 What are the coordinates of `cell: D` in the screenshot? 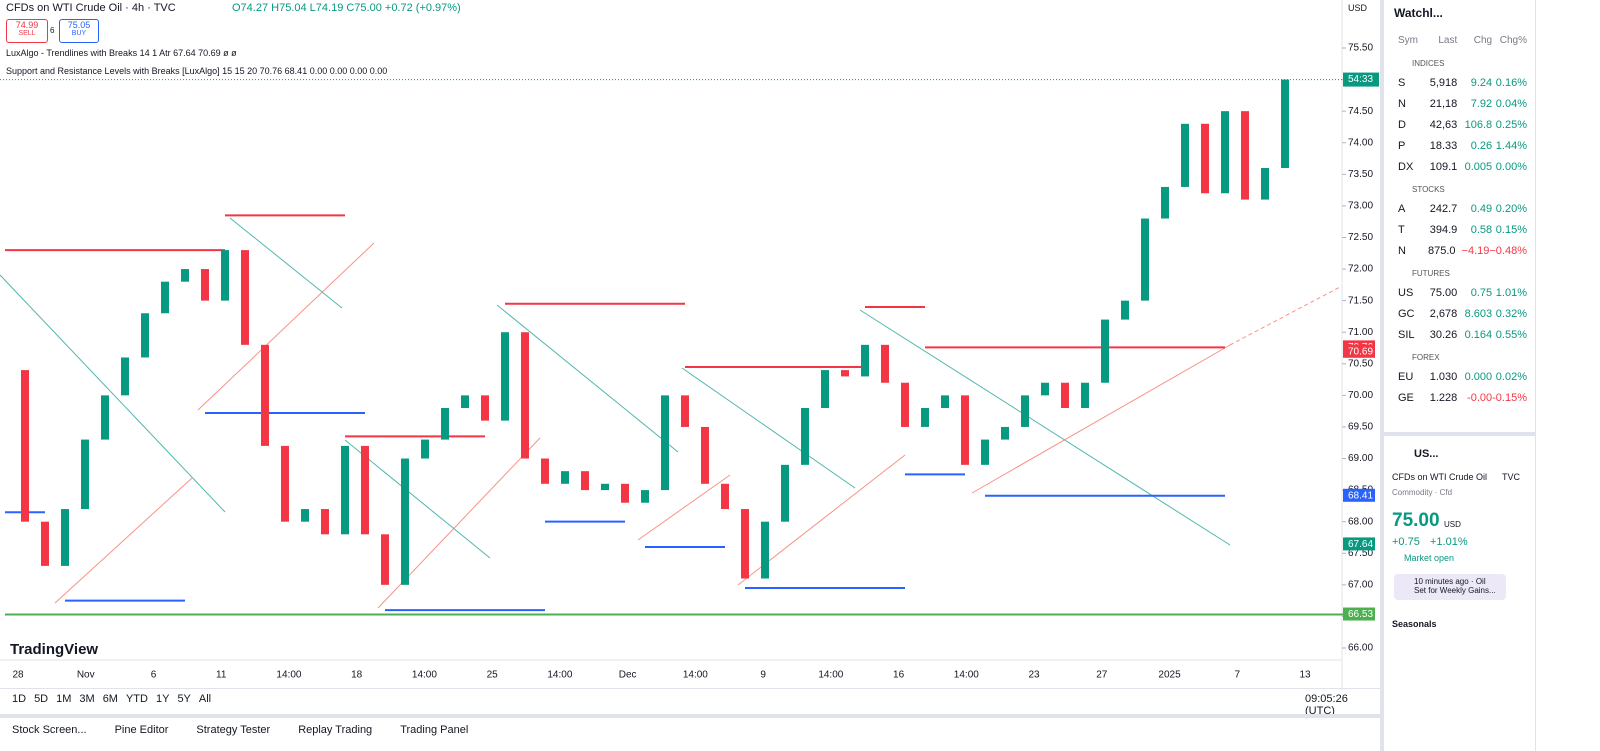 It's located at (1402, 124).